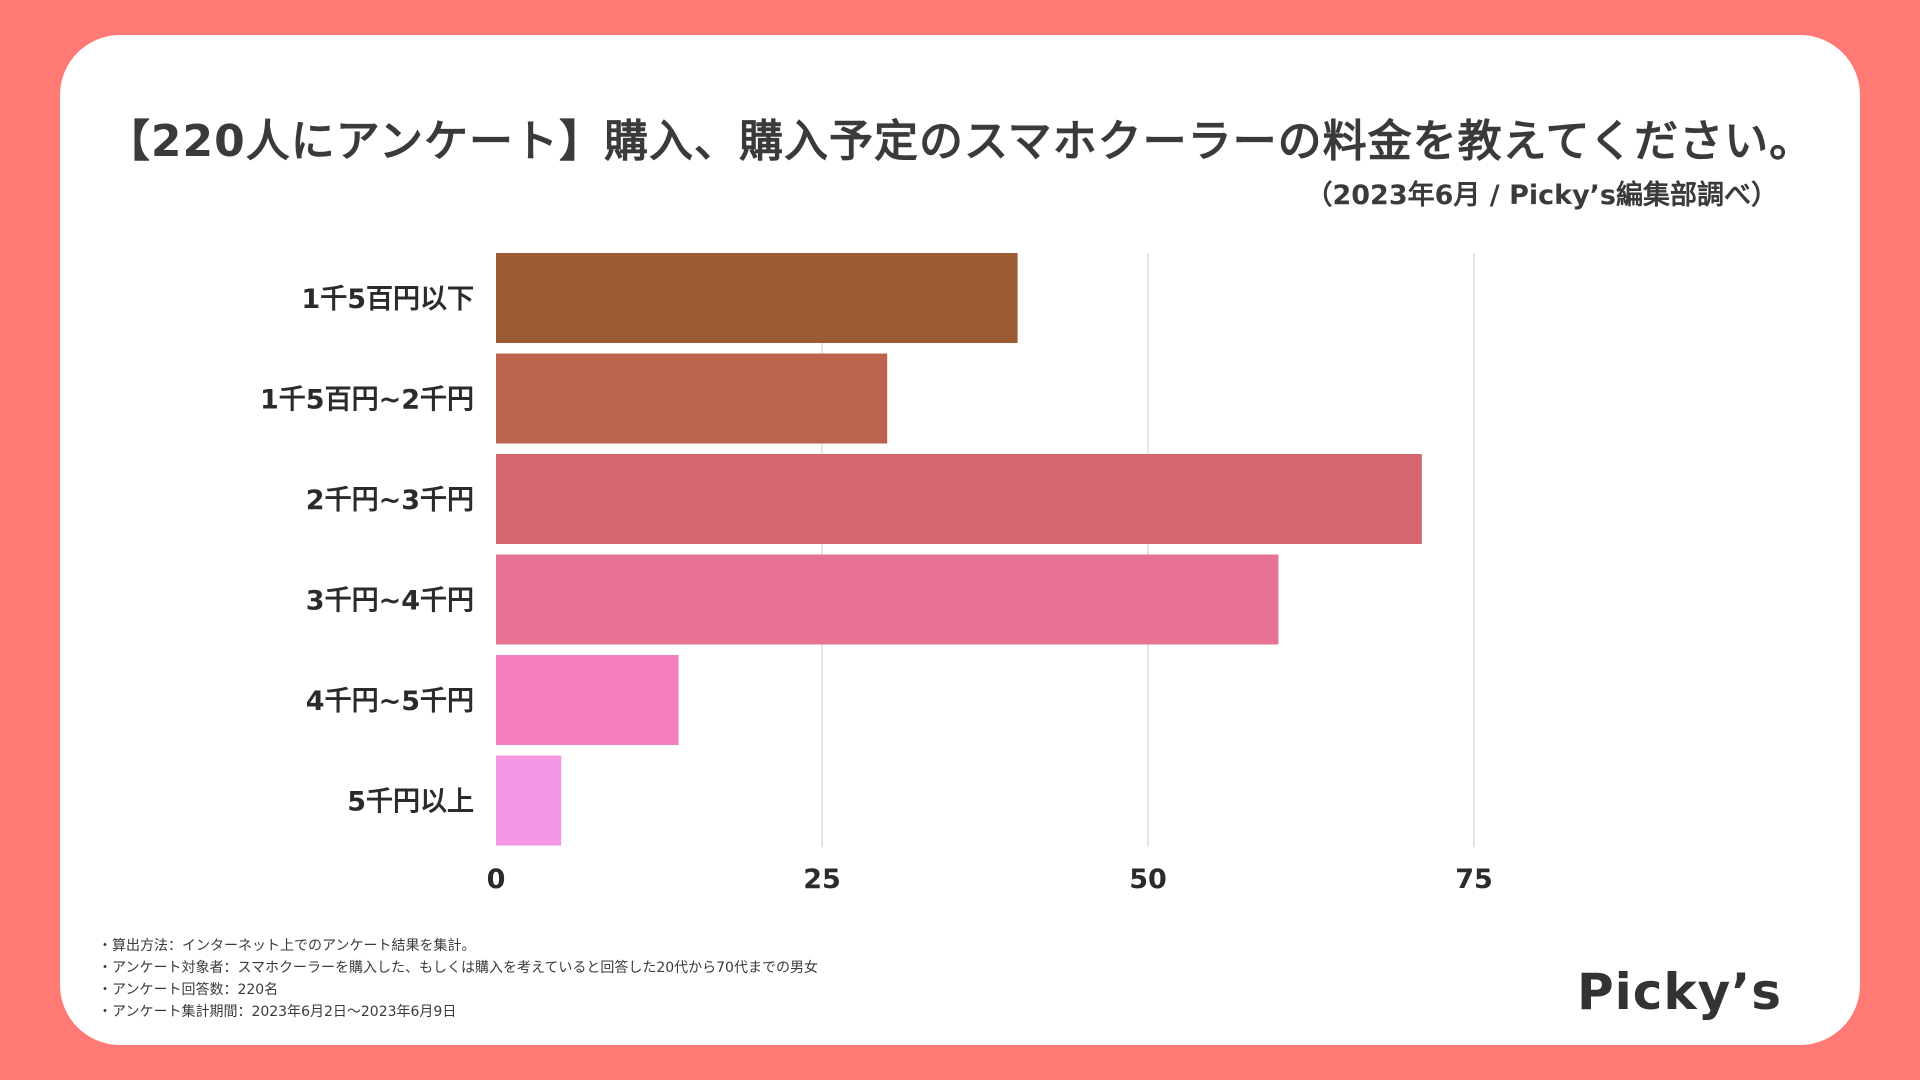 This screenshot has width=1920, height=1080. What do you see at coordinates (287, 946) in the screenshot?
I see `note-method: ・算出方法：インターネット上でのアンケート結果を集計。` at bounding box center [287, 946].